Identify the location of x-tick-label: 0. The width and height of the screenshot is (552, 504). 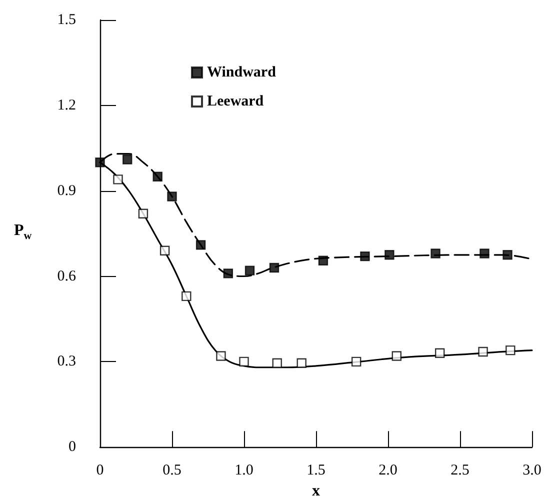
(100, 470).